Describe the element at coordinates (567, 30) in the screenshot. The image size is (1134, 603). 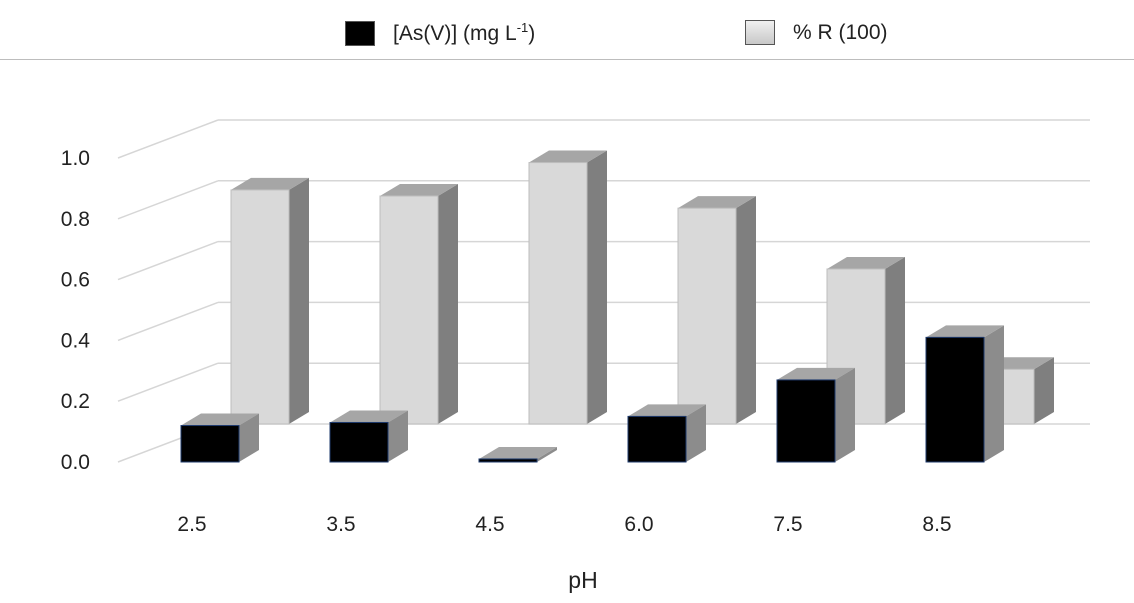
I see `chart-legend: [As(V)] (mg L-1) % R (100)` at that location.